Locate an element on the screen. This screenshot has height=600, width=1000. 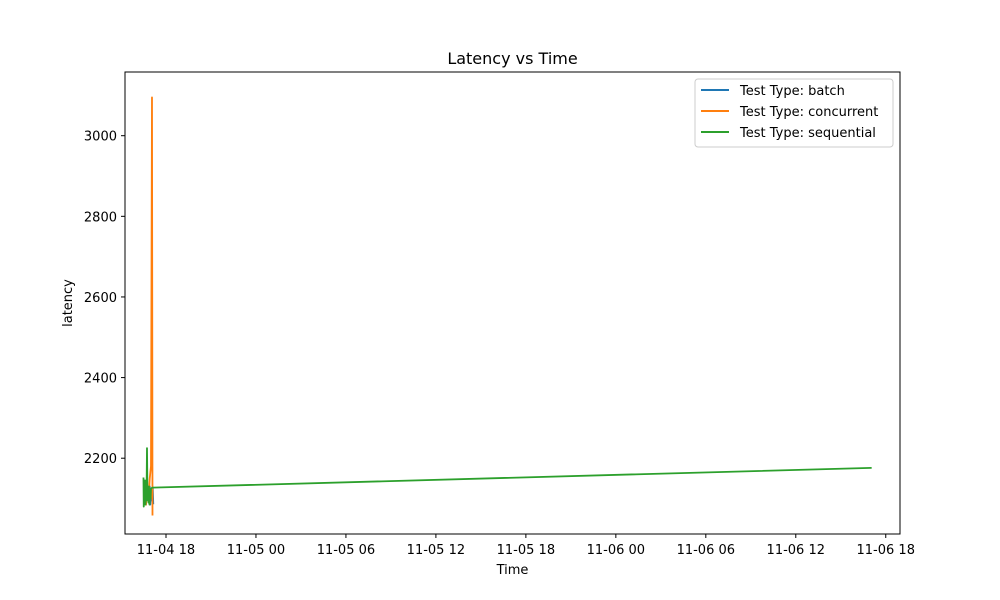
y-axis: 2200 2400 2600 2800 3000 is located at coordinates (104, 298).